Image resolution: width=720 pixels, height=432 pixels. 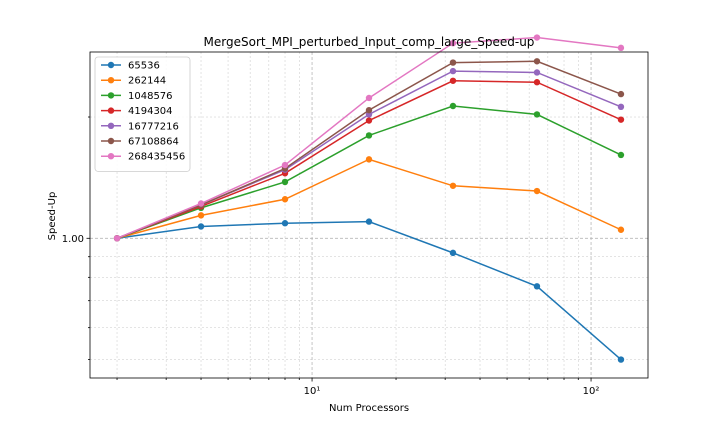 I want to click on legend-label: 4194304, so click(x=150, y=111).